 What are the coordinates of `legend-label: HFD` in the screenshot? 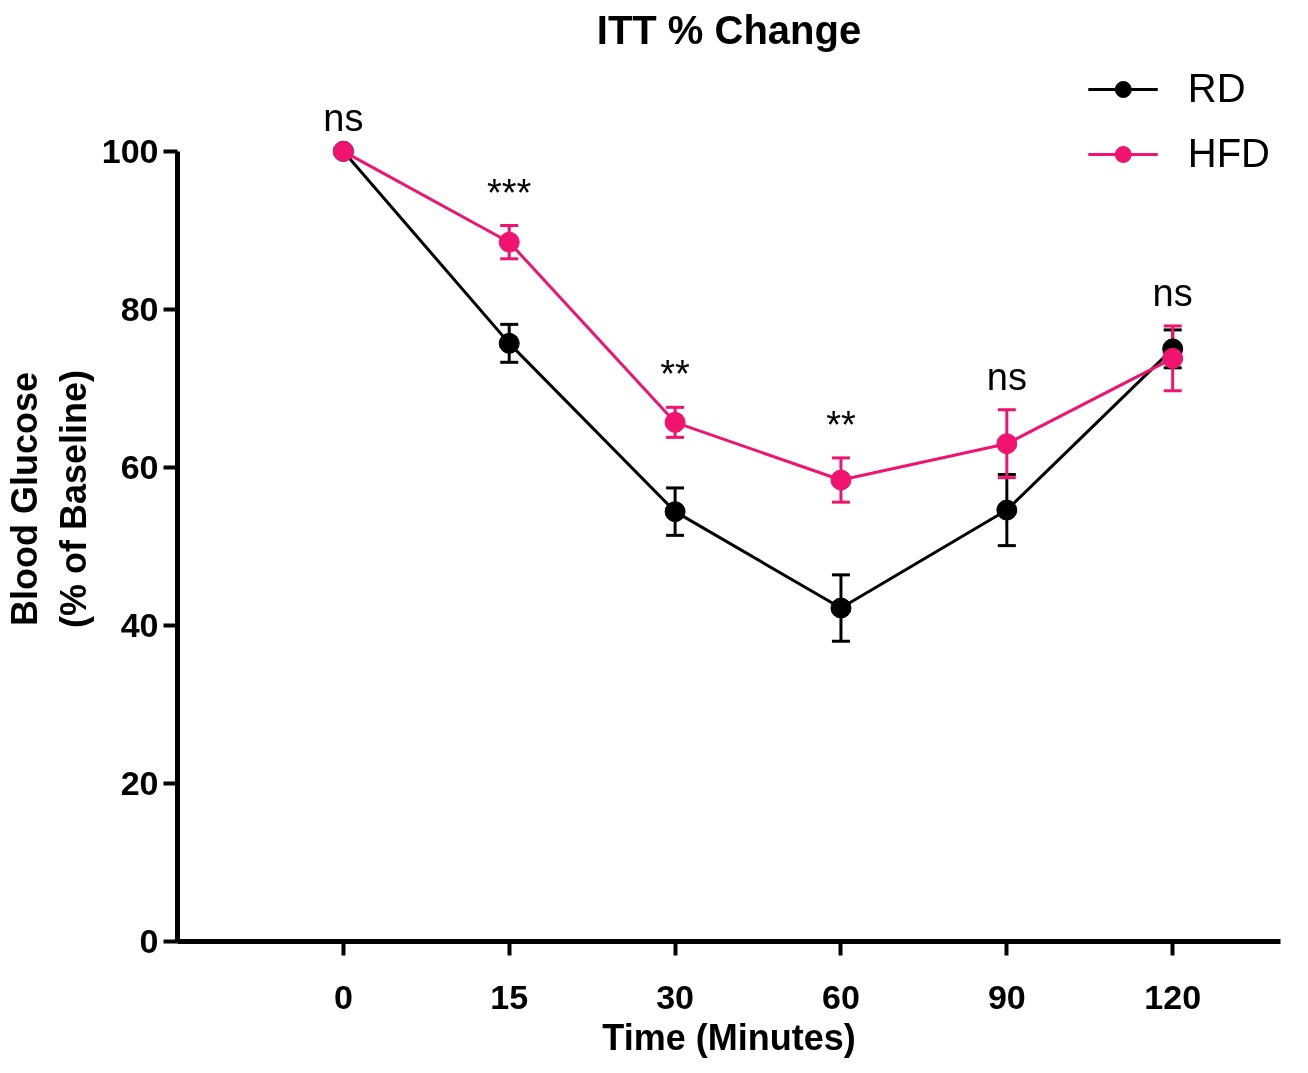 It's located at (1228, 153).